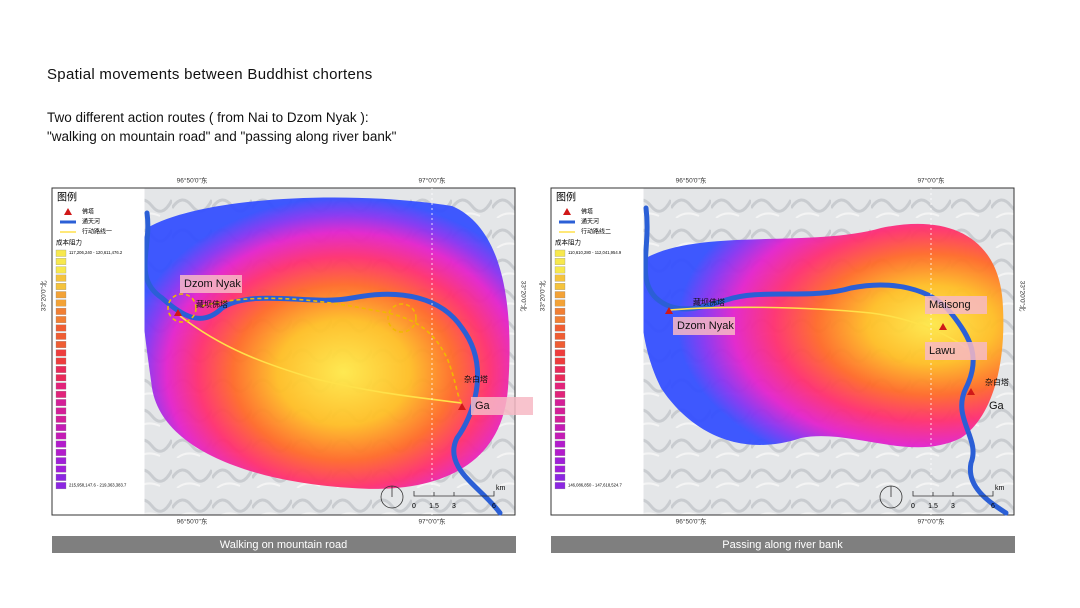  I want to click on legend-item: 行动路线二, so click(596, 232).